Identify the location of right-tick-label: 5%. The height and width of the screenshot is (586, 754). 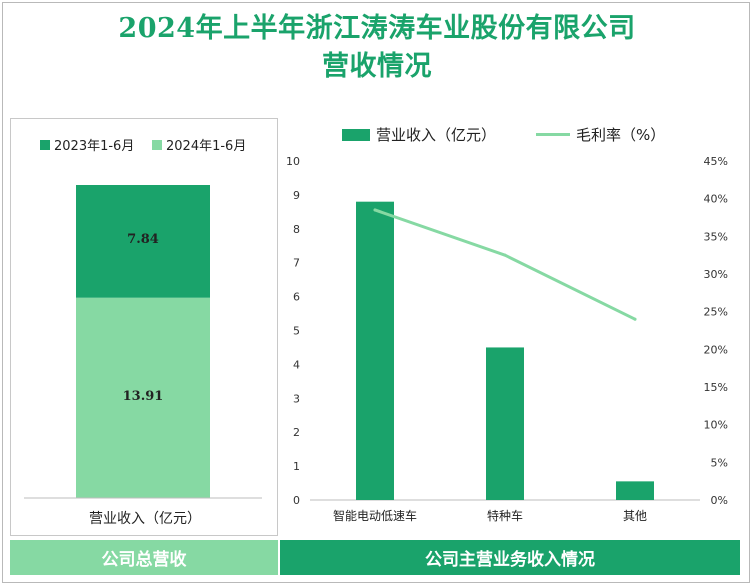
(719, 462).